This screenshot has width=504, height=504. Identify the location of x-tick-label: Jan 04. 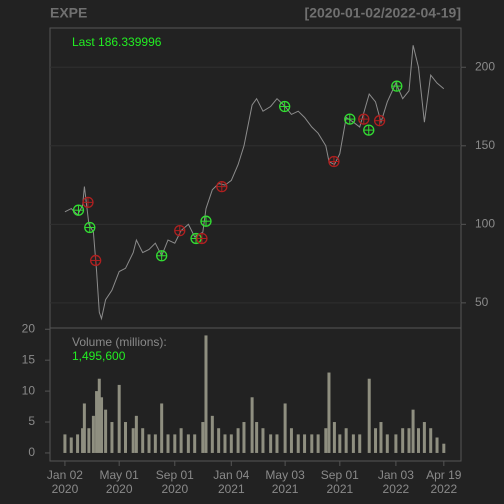
(231, 475).